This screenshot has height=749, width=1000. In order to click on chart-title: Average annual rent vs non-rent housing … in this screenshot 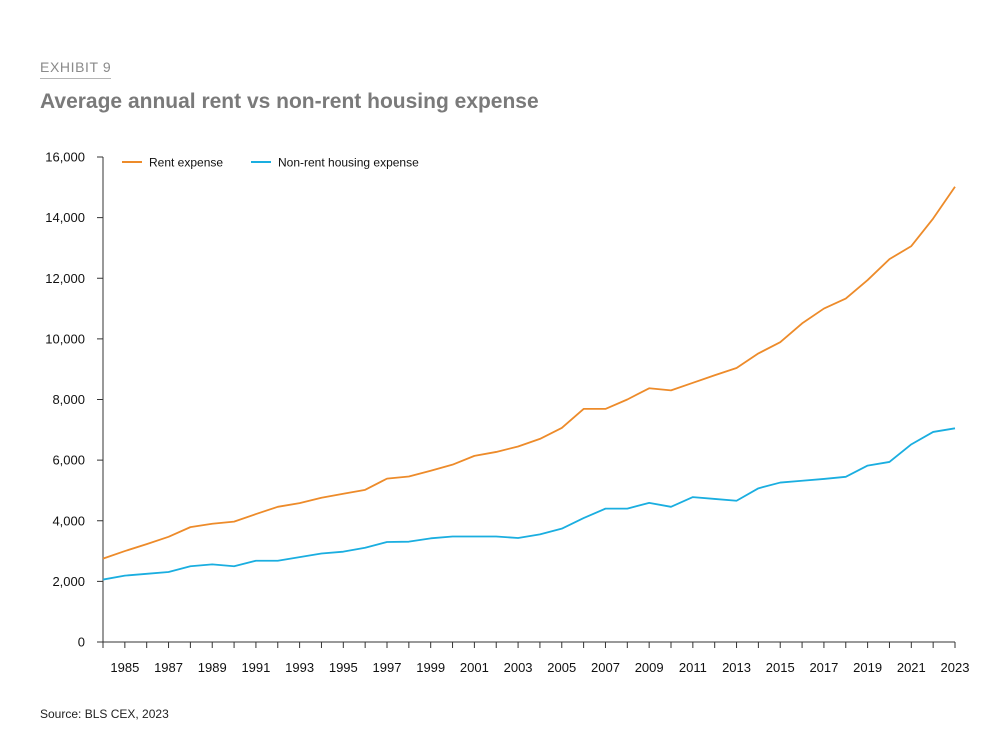, I will do `click(289, 101)`.